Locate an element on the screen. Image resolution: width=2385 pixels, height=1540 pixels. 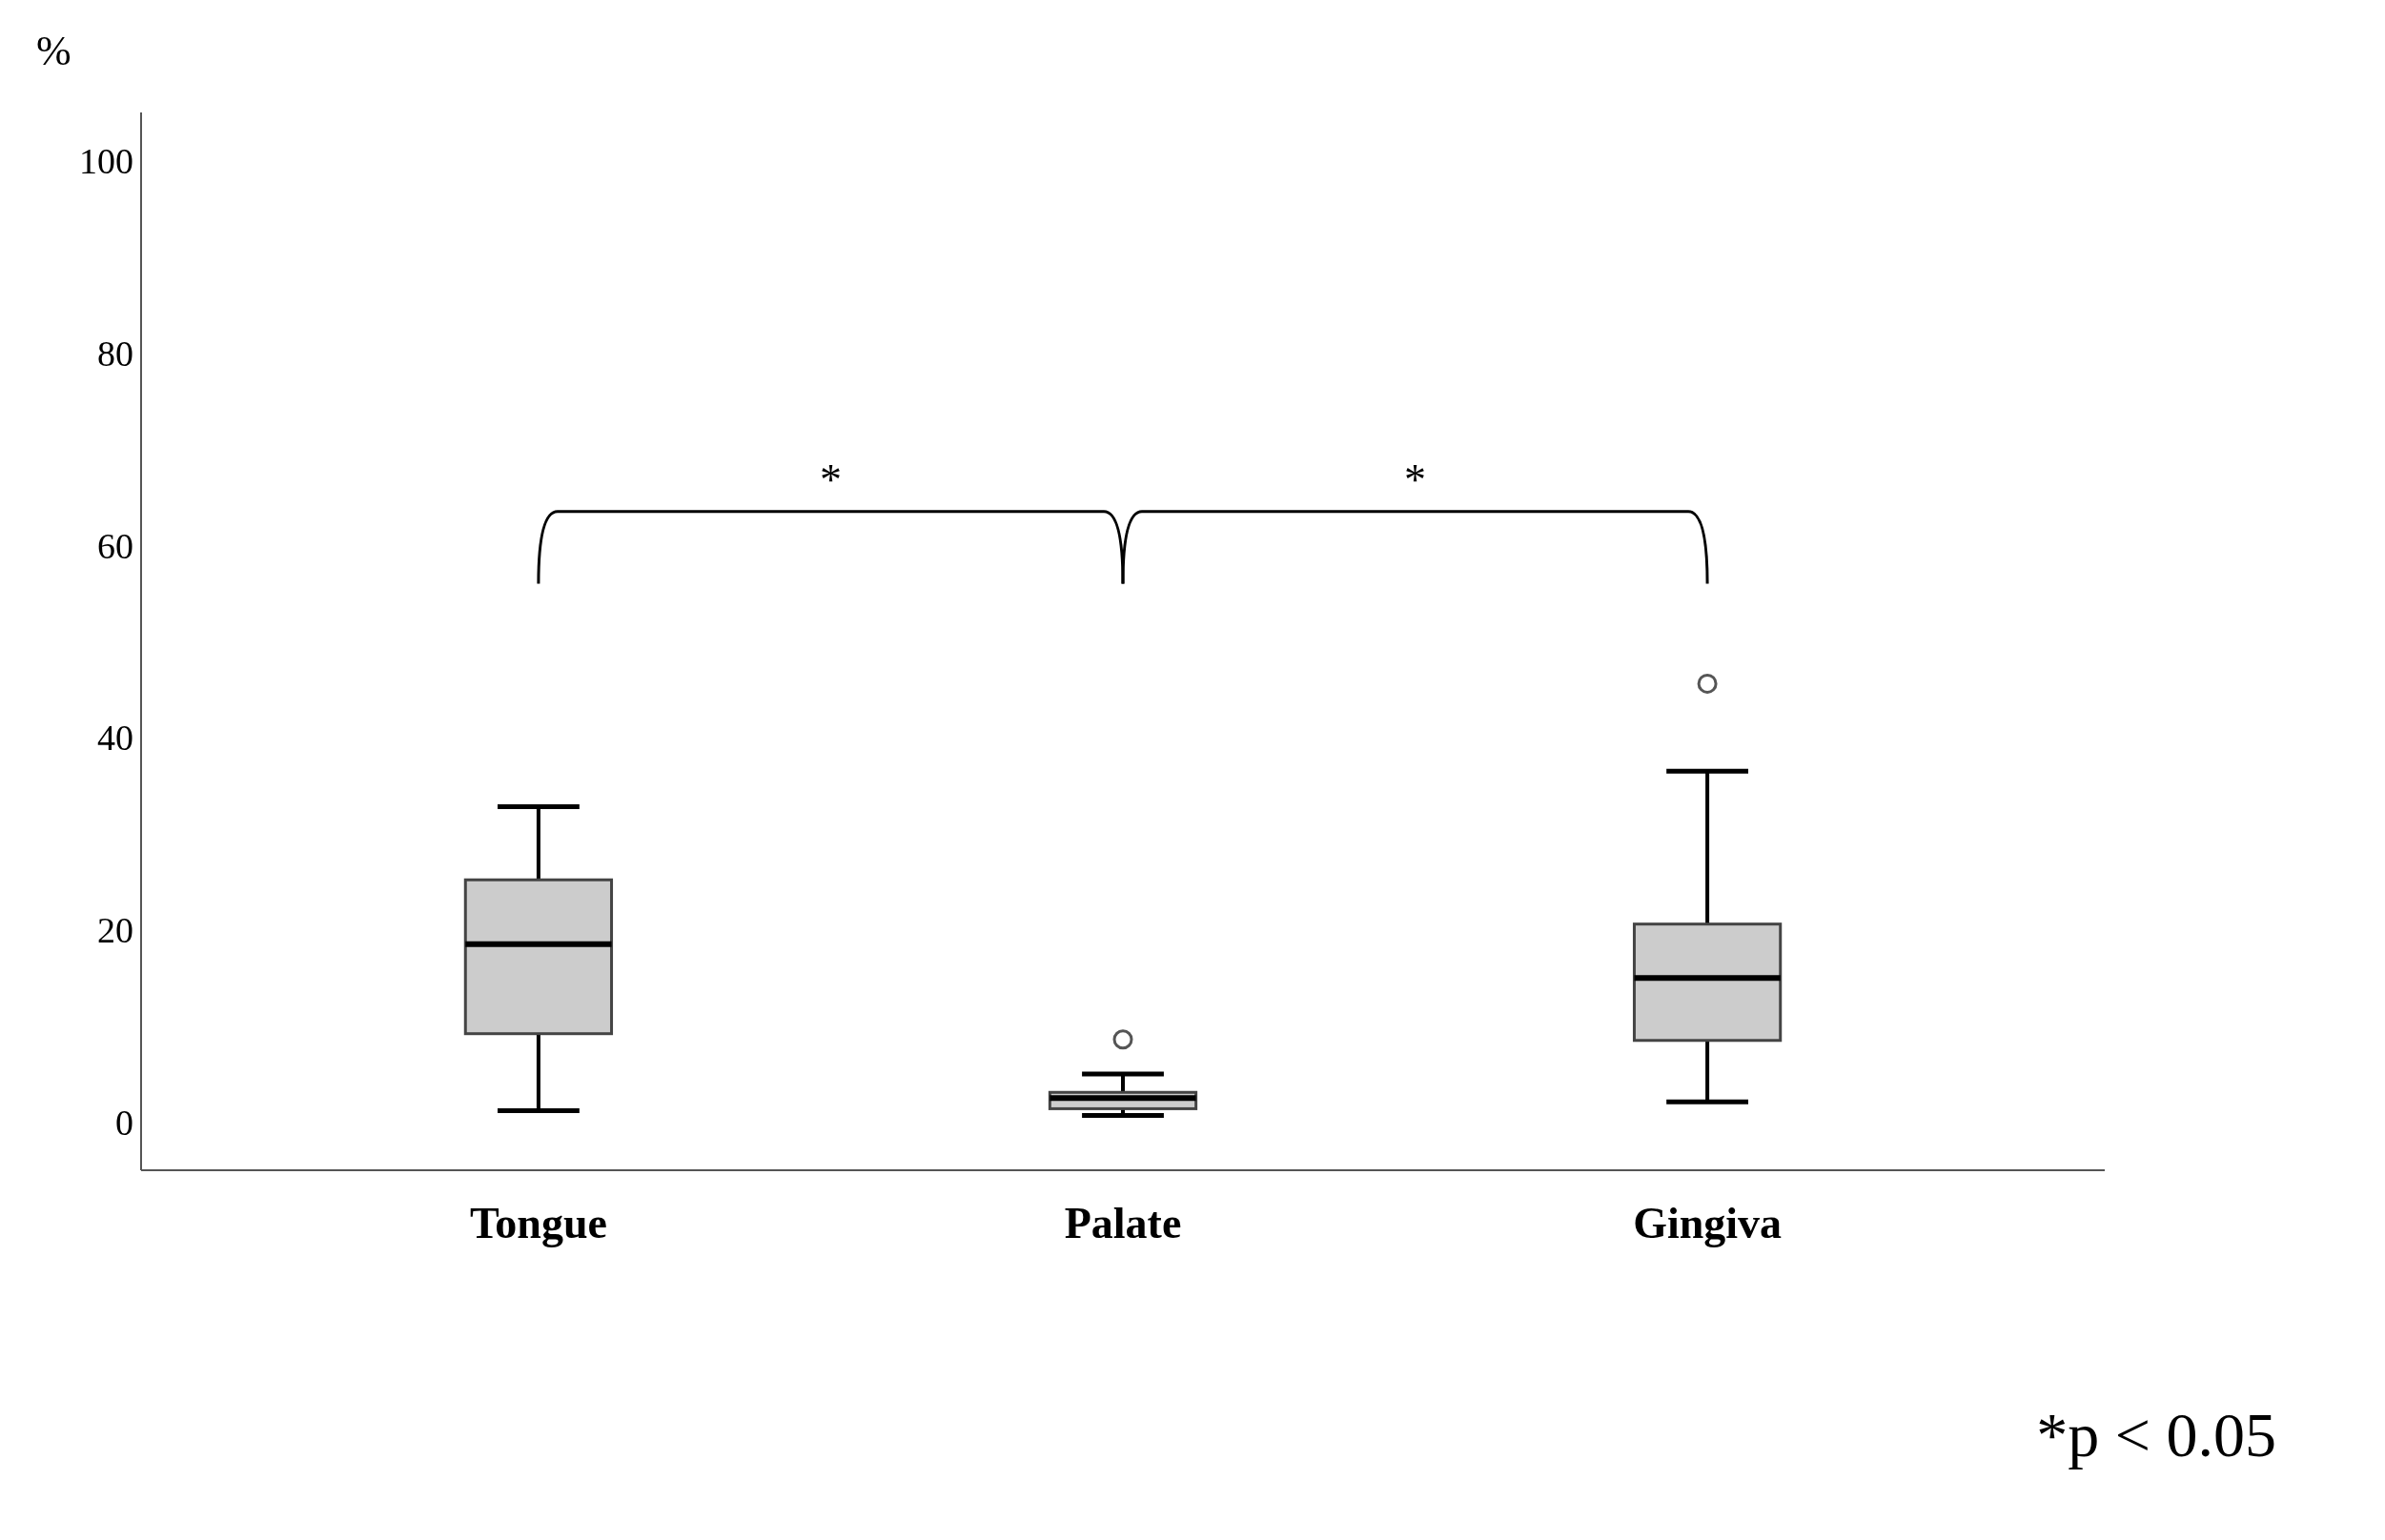
text: *p < 0.05 is located at coordinates (2156, 1434).